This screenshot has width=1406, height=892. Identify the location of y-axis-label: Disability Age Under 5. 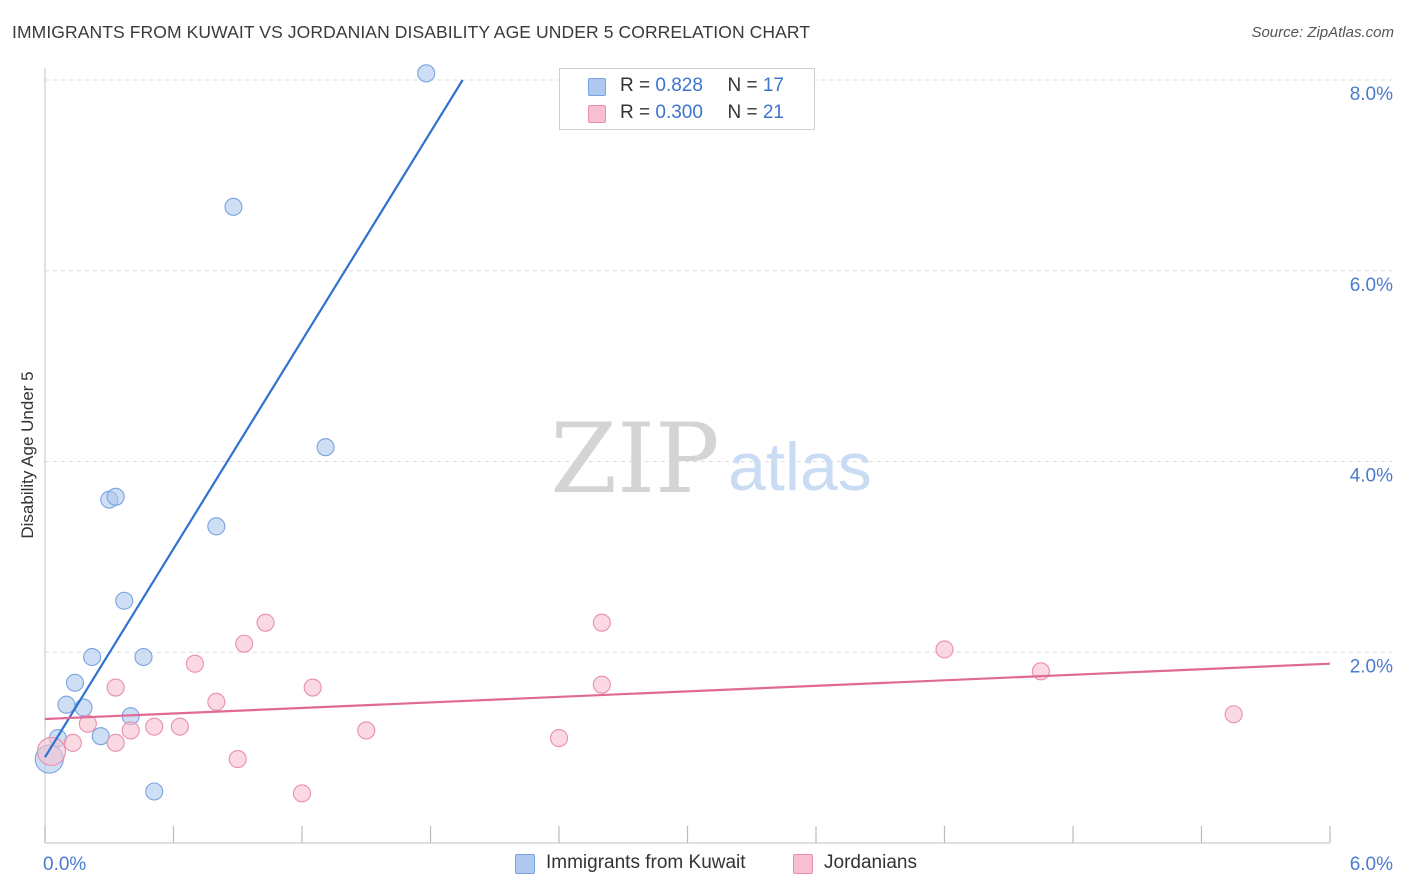
(27, 454).